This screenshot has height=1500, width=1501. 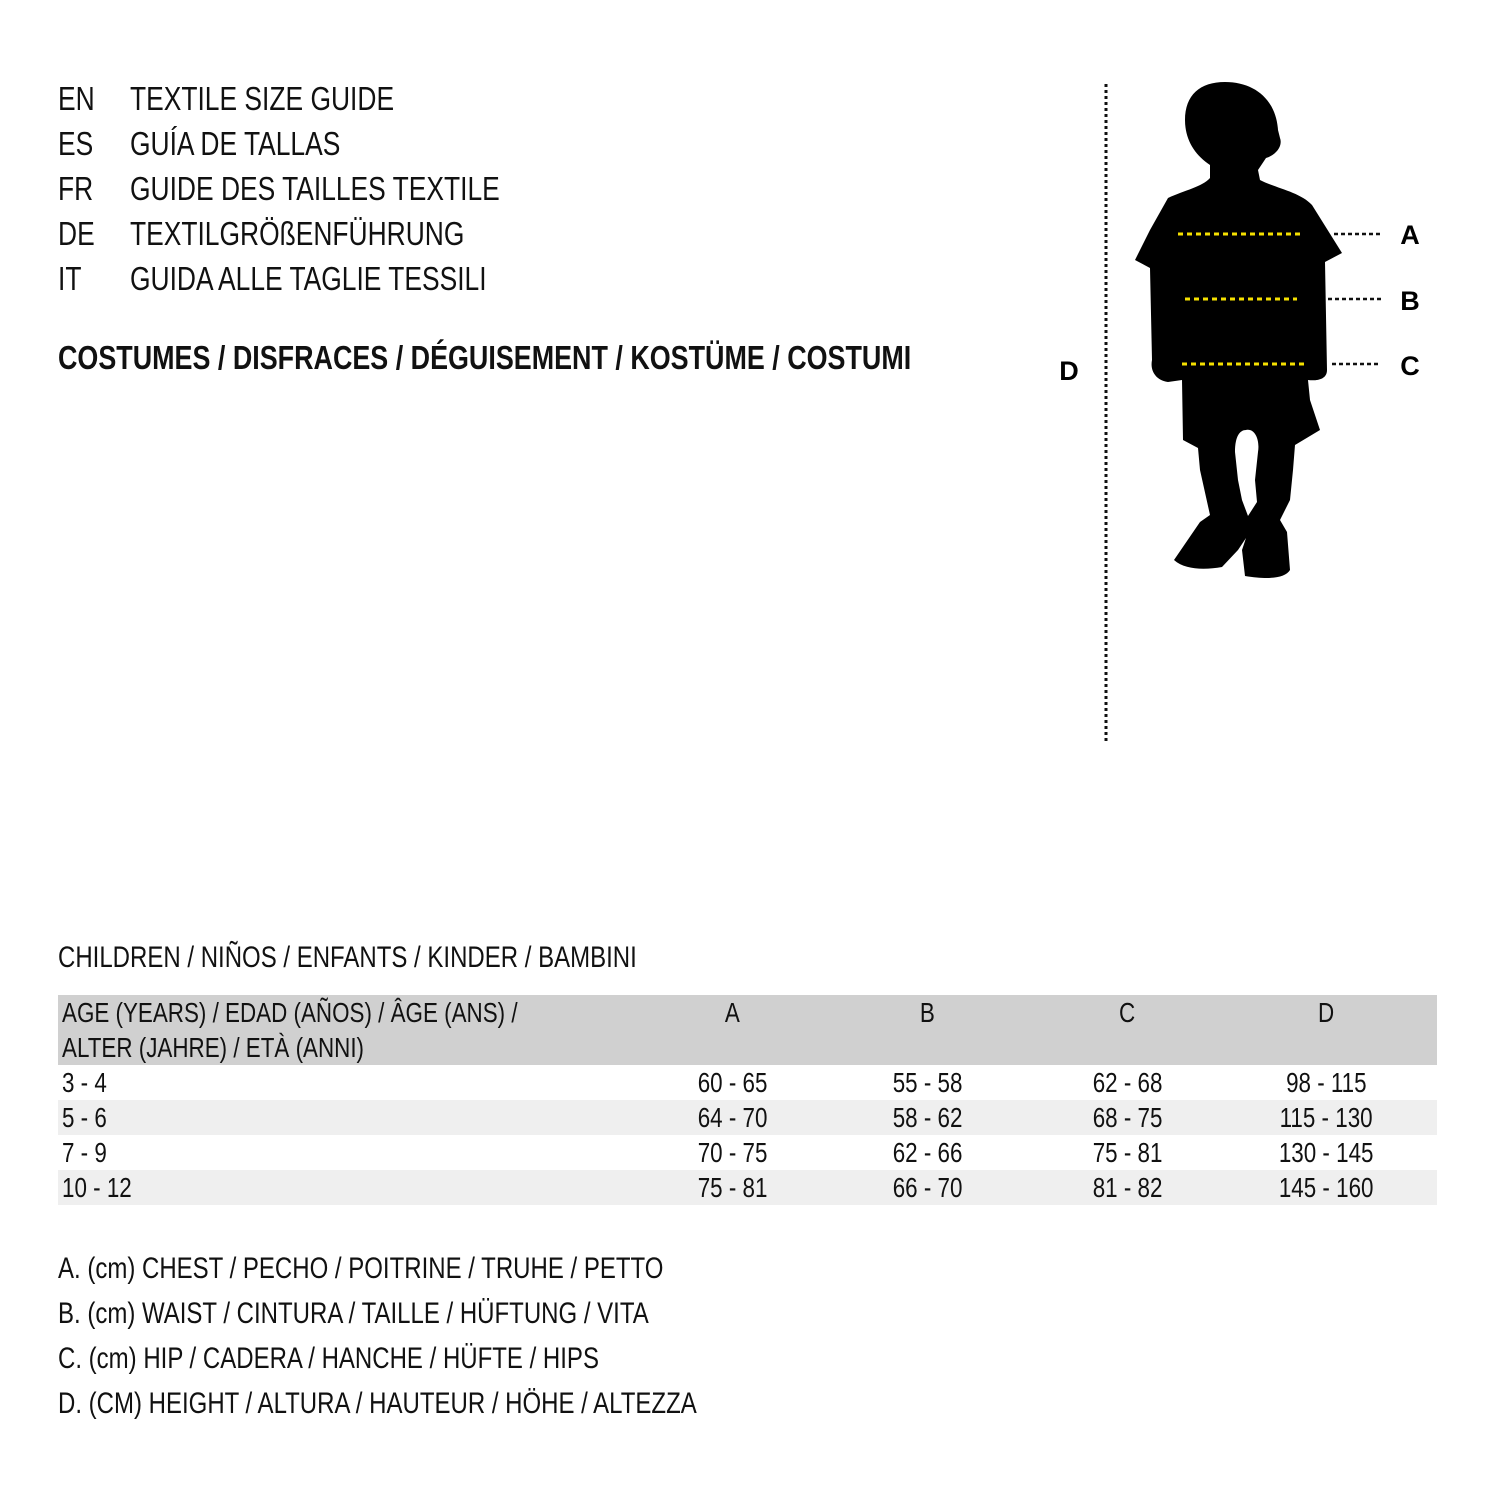 What do you see at coordinates (1326, 1012) in the screenshot?
I see `header-text: D` at bounding box center [1326, 1012].